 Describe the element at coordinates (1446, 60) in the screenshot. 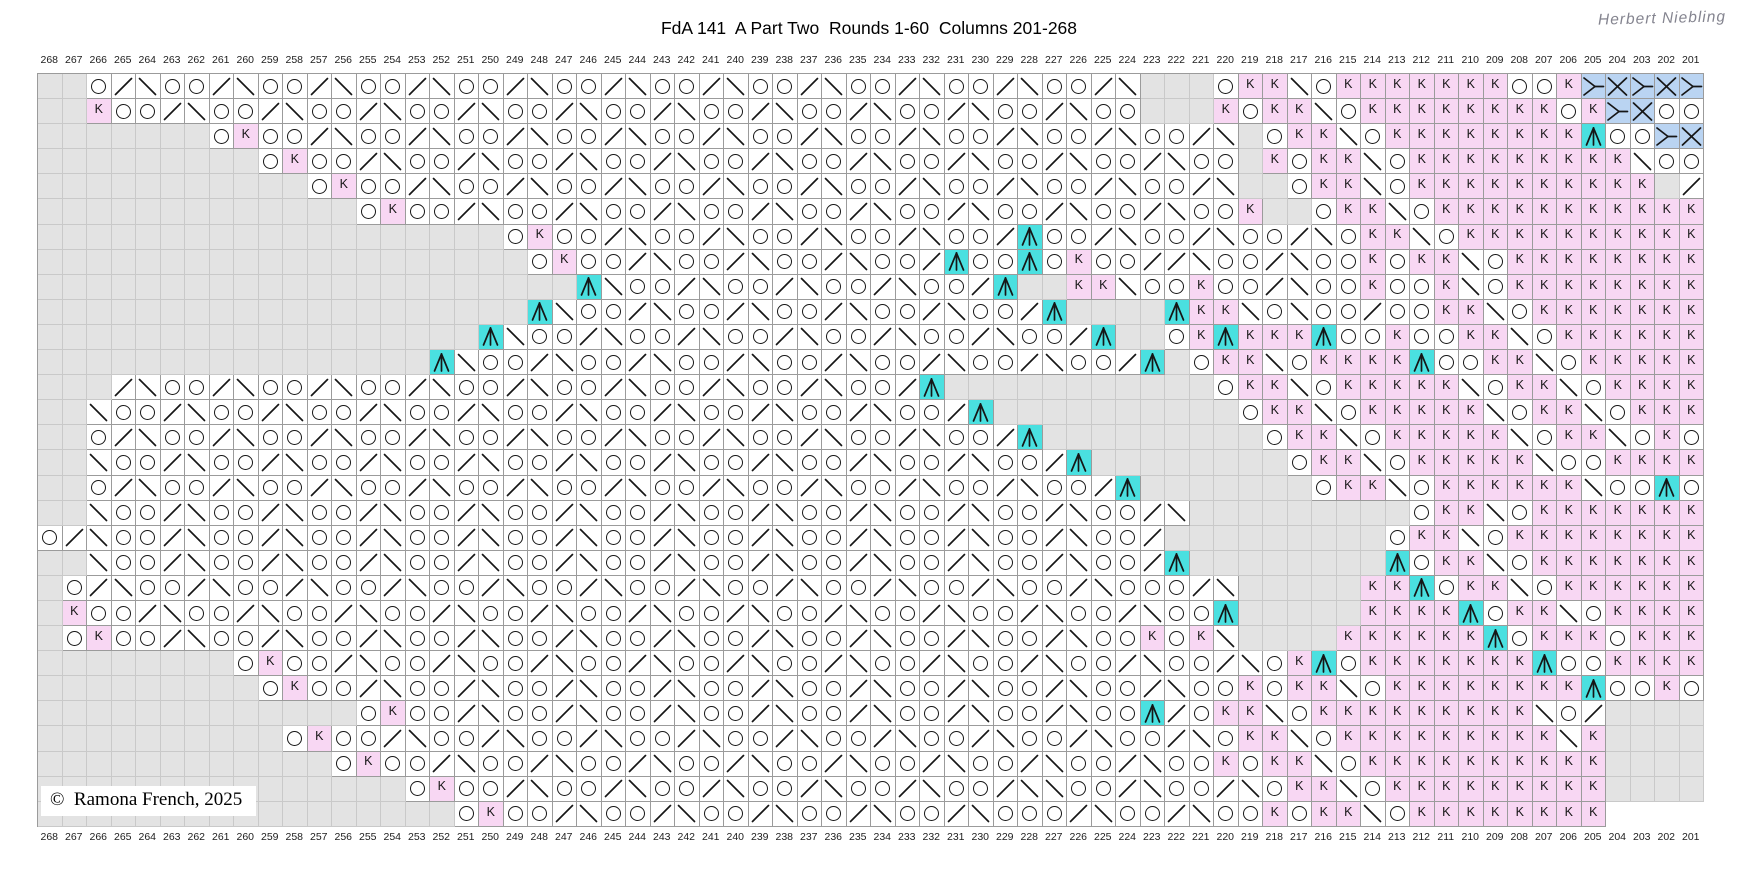

I see `column-label: 211` at that location.